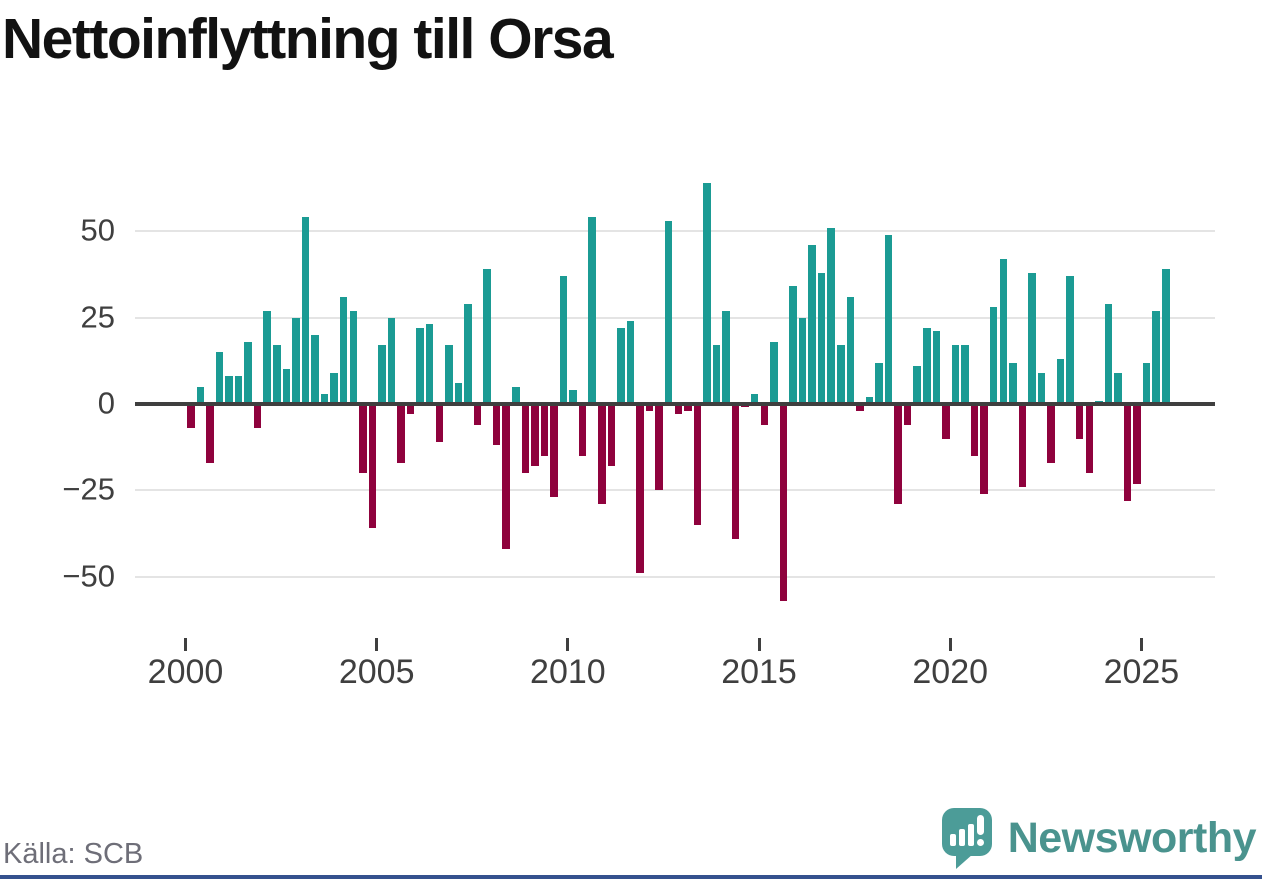 Image resolution: width=1262 pixels, height=879 pixels. I want to click on x-tick-label: 2020, so click(950, 672).